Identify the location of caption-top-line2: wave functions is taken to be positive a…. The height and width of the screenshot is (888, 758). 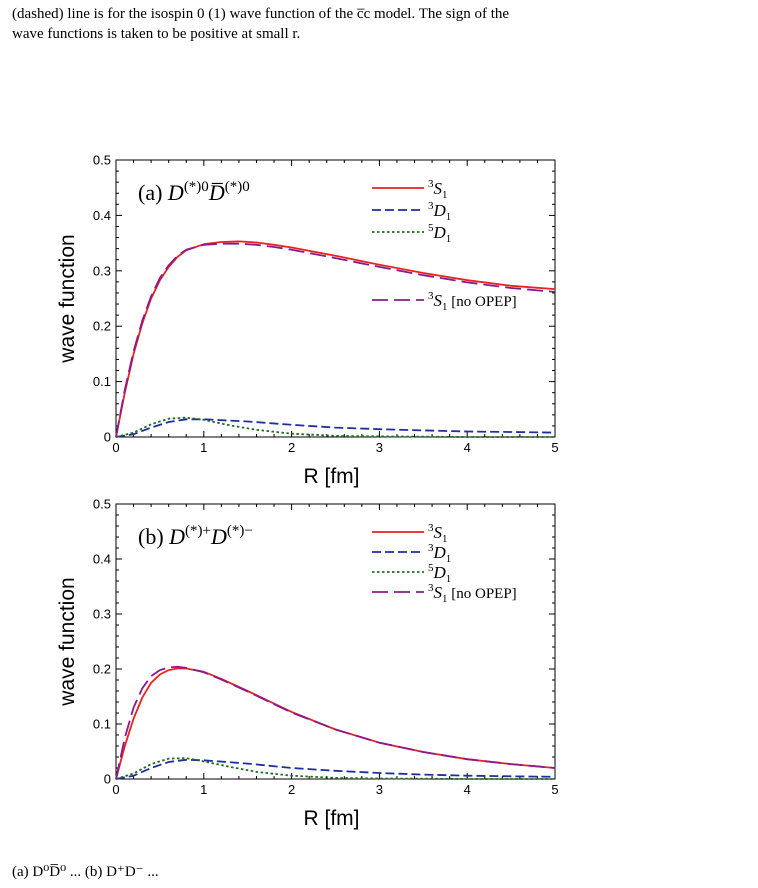
(156, 34).